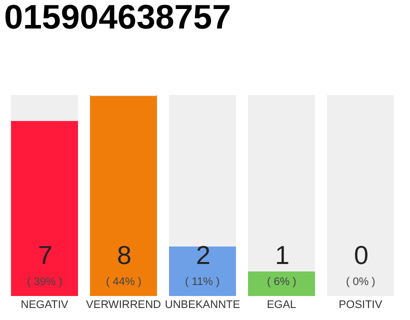 This screenshot has height=320, width=410. What do you see at coordinates (45, 255) in the screenshot?
I see `data-label: 7` at bounding box center [45, 255].